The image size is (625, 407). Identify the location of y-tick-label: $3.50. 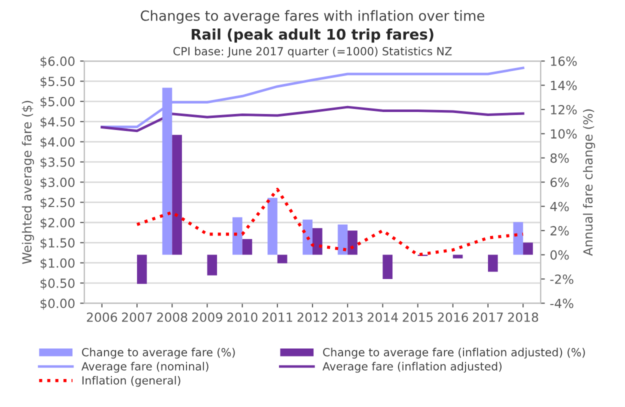
(57, 163).